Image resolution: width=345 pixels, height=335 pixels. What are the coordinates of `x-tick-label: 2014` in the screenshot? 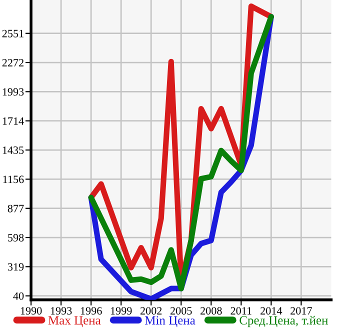 It's located at (271, 311).